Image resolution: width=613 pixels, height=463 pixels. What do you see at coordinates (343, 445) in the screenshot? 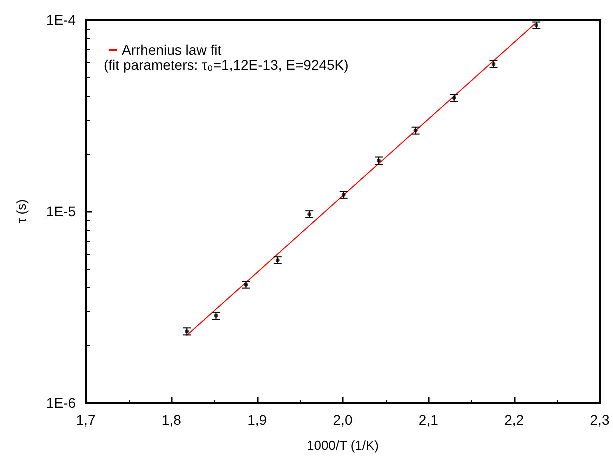
I see `x-axis-title: 1000/T (1/K)` at bounding box center [343, 445].